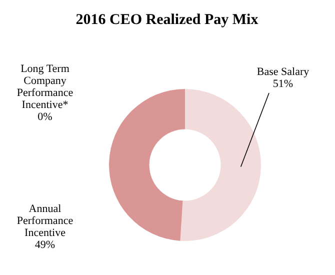 The height and width of the screenshot is (275, 335). I want to click on text: 0%, so click(45, 117).